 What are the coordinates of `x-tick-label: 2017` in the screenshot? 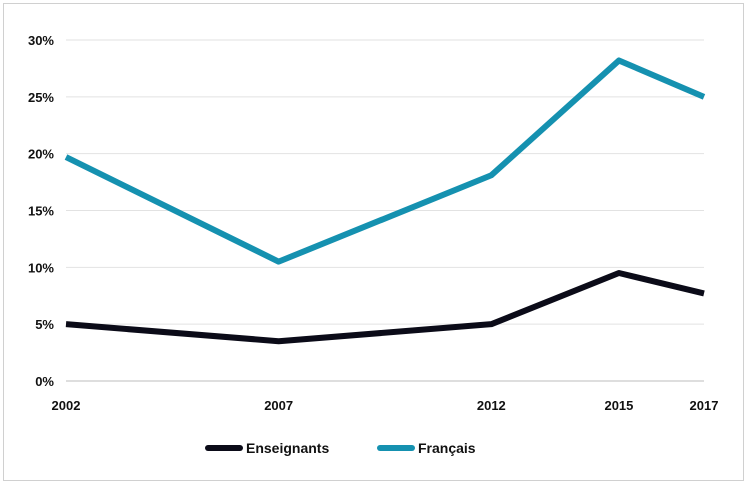 It's located at (704, 405).